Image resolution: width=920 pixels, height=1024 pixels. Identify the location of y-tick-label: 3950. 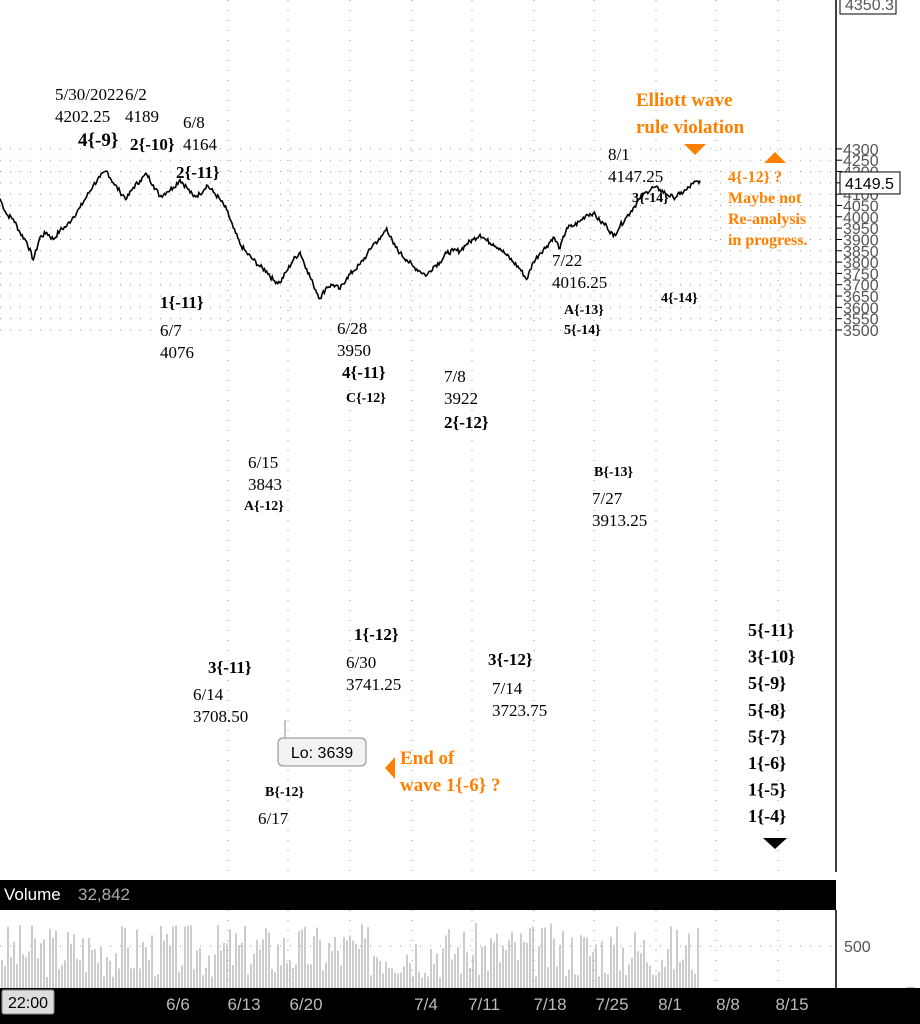
(861, 229).